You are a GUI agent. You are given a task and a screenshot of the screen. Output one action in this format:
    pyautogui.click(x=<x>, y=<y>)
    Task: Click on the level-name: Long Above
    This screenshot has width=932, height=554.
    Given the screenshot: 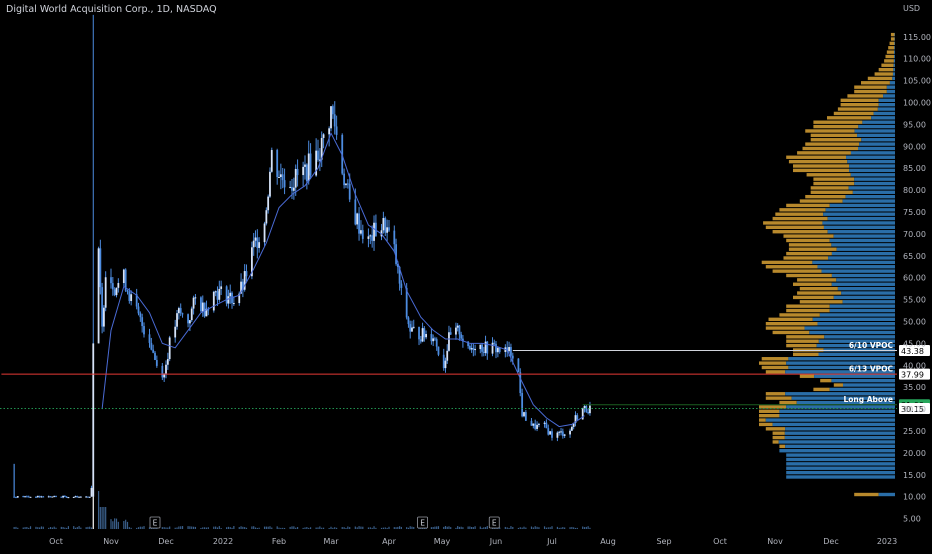 What is the action you would take?
    pyautogui.click(x=868, y=399)
    